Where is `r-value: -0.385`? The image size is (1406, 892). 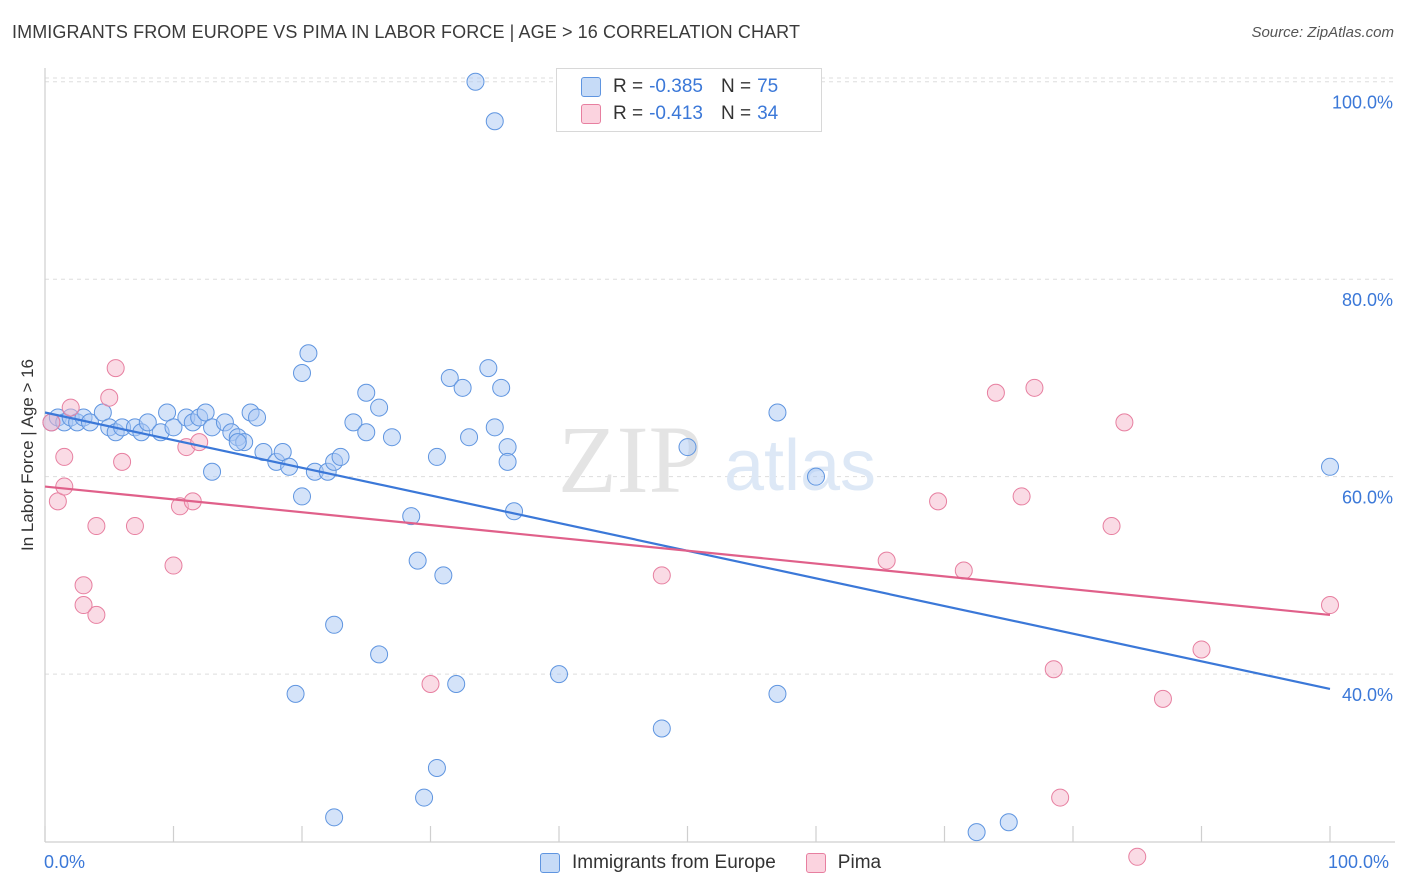
r-value: -0.385 is located at coordinates (676, 86).